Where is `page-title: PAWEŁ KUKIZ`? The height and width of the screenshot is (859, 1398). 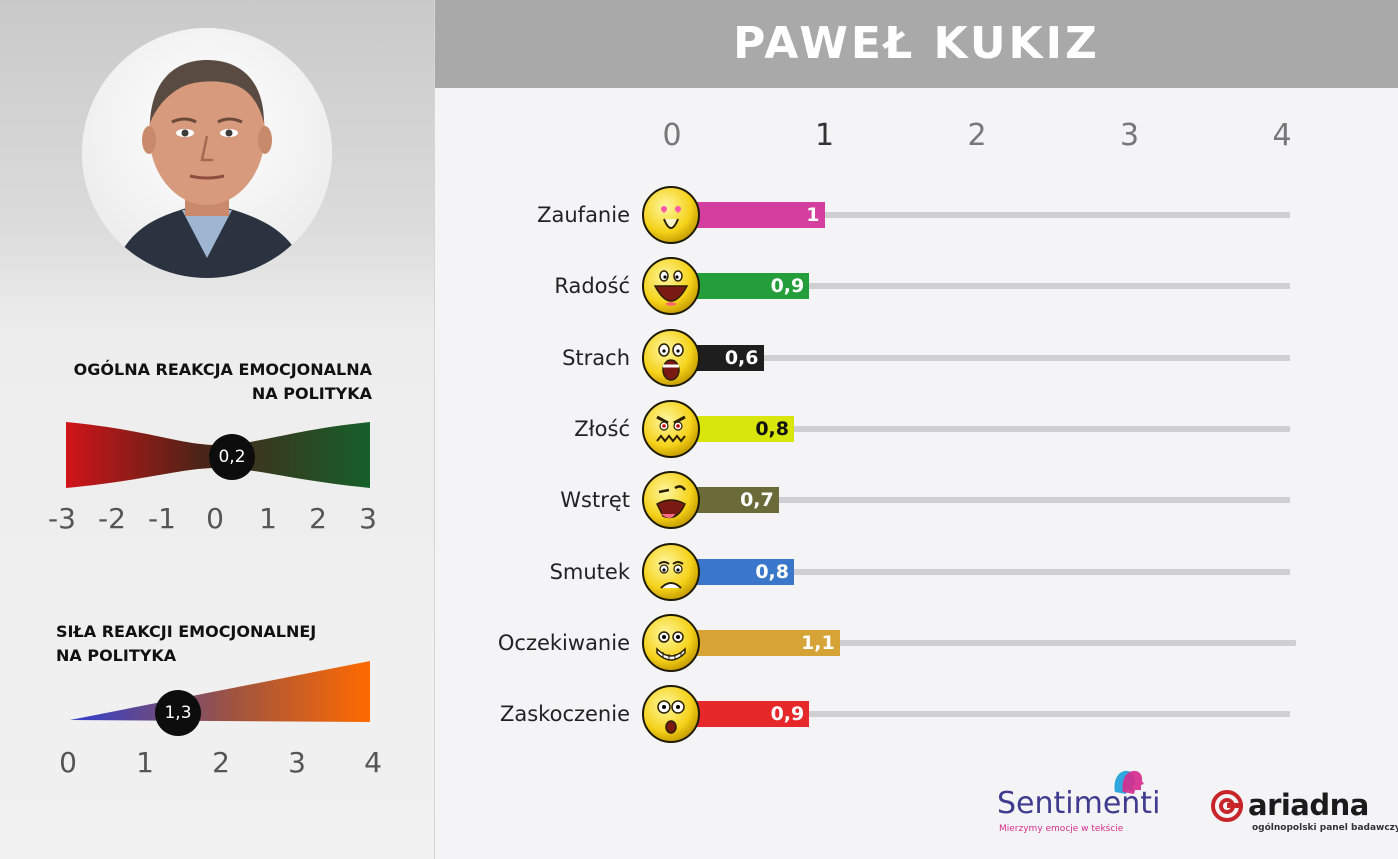
page-title: PAWEŁ KUKIZ is located at coordinates (916, 43).